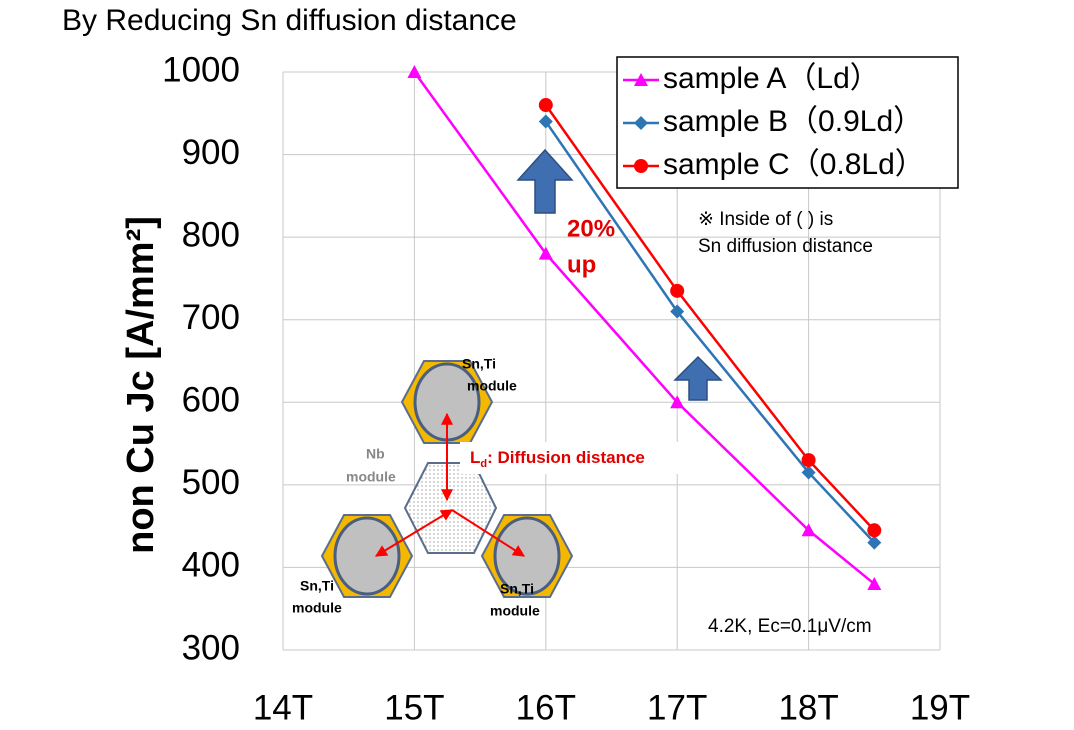 This screenshot has height=730, width=1074. I want to click on chart-title: By Reducing Sn diffusion distance, so click(289, 20).